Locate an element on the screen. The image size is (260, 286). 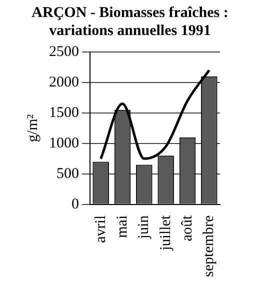
y-axis-title: g/m² is located at coordinates (32, 128).